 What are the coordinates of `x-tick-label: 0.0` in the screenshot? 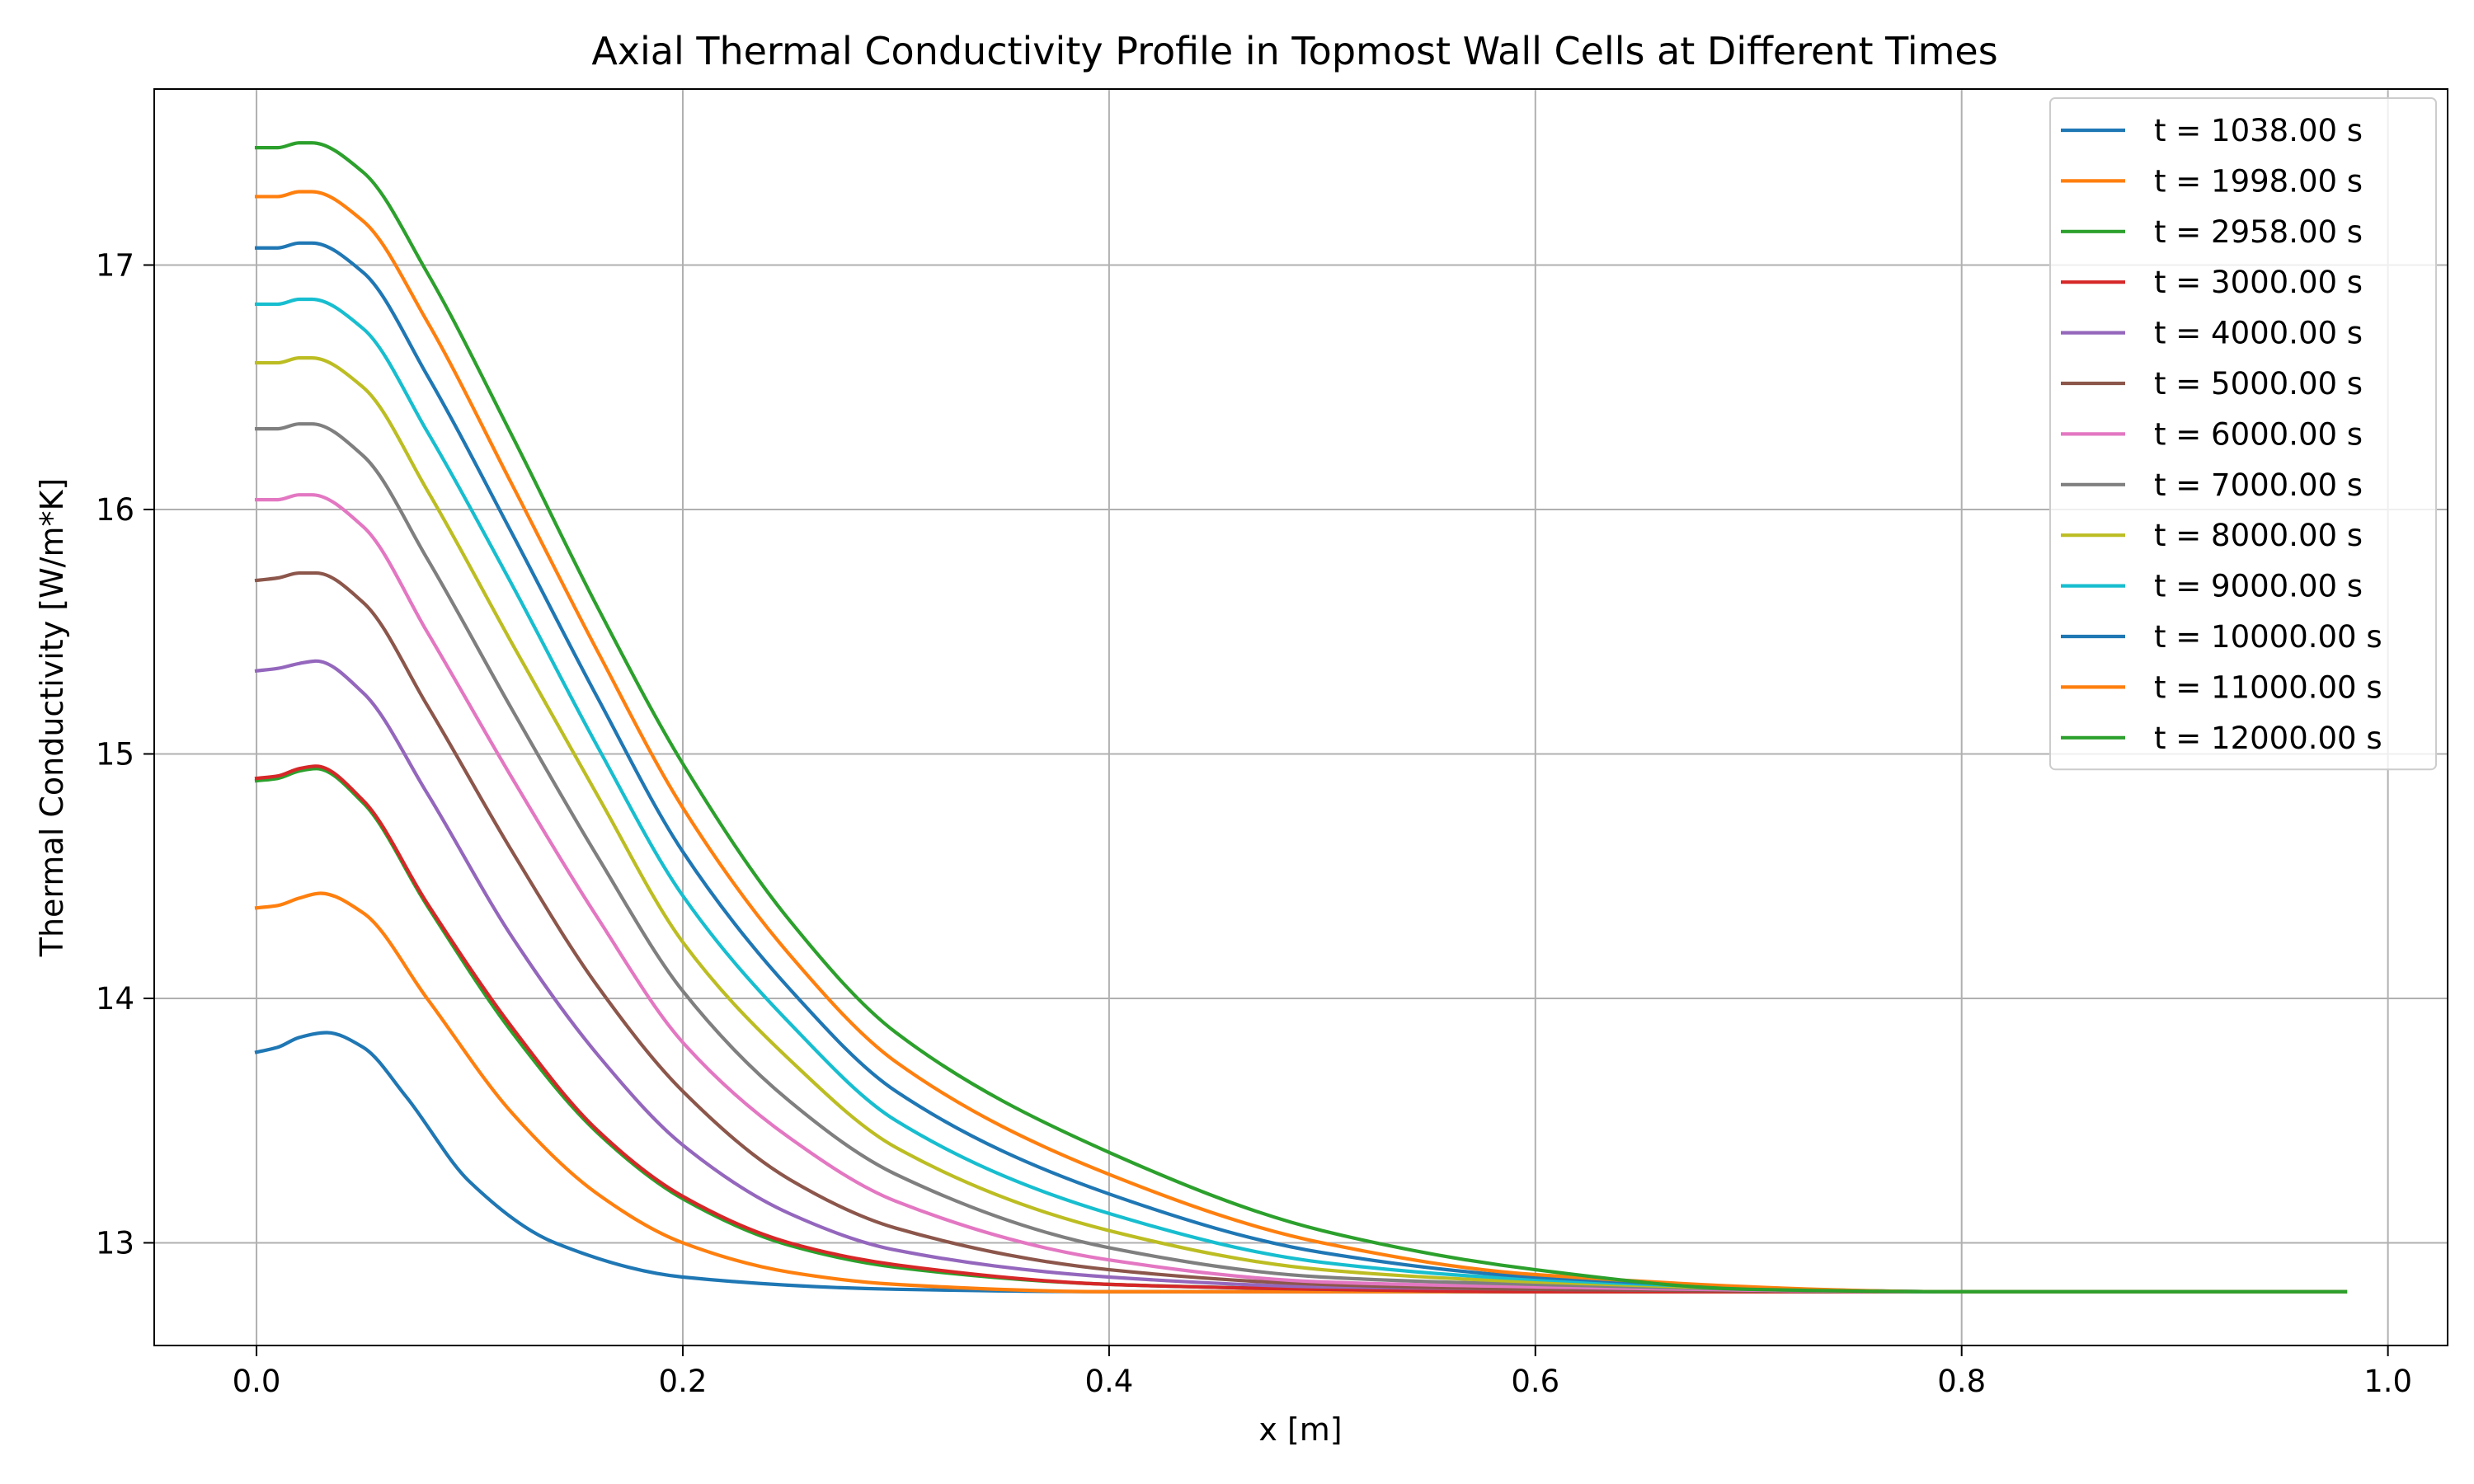 It's located at (257, 1381).